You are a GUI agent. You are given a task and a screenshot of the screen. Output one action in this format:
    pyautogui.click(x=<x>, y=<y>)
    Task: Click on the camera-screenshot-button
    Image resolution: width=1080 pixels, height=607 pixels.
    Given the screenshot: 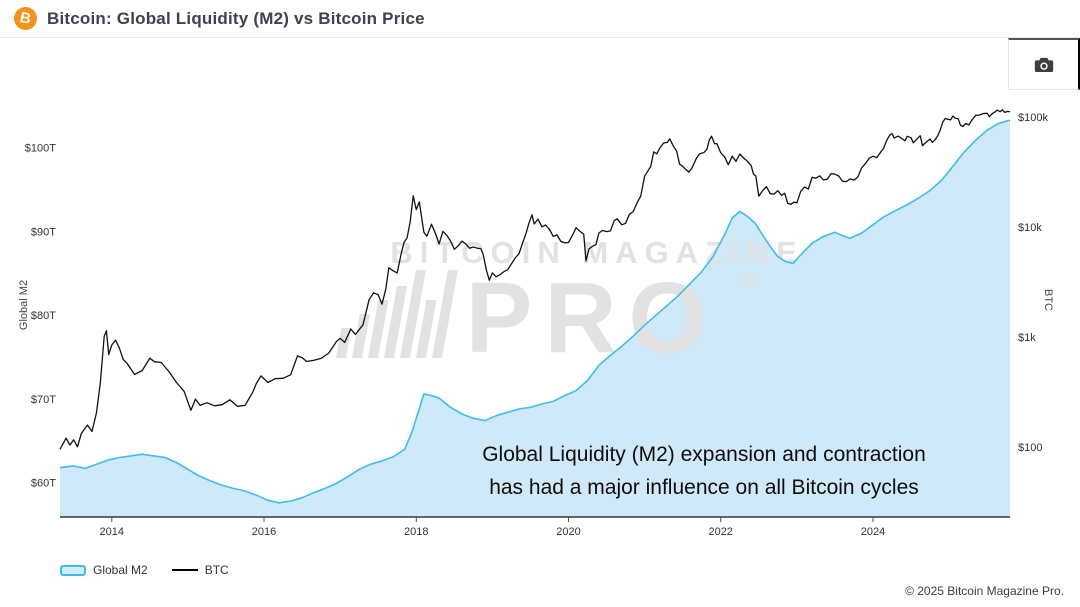 What is the action you would take?
    pyautogui.click(x=1044, y=64)
    